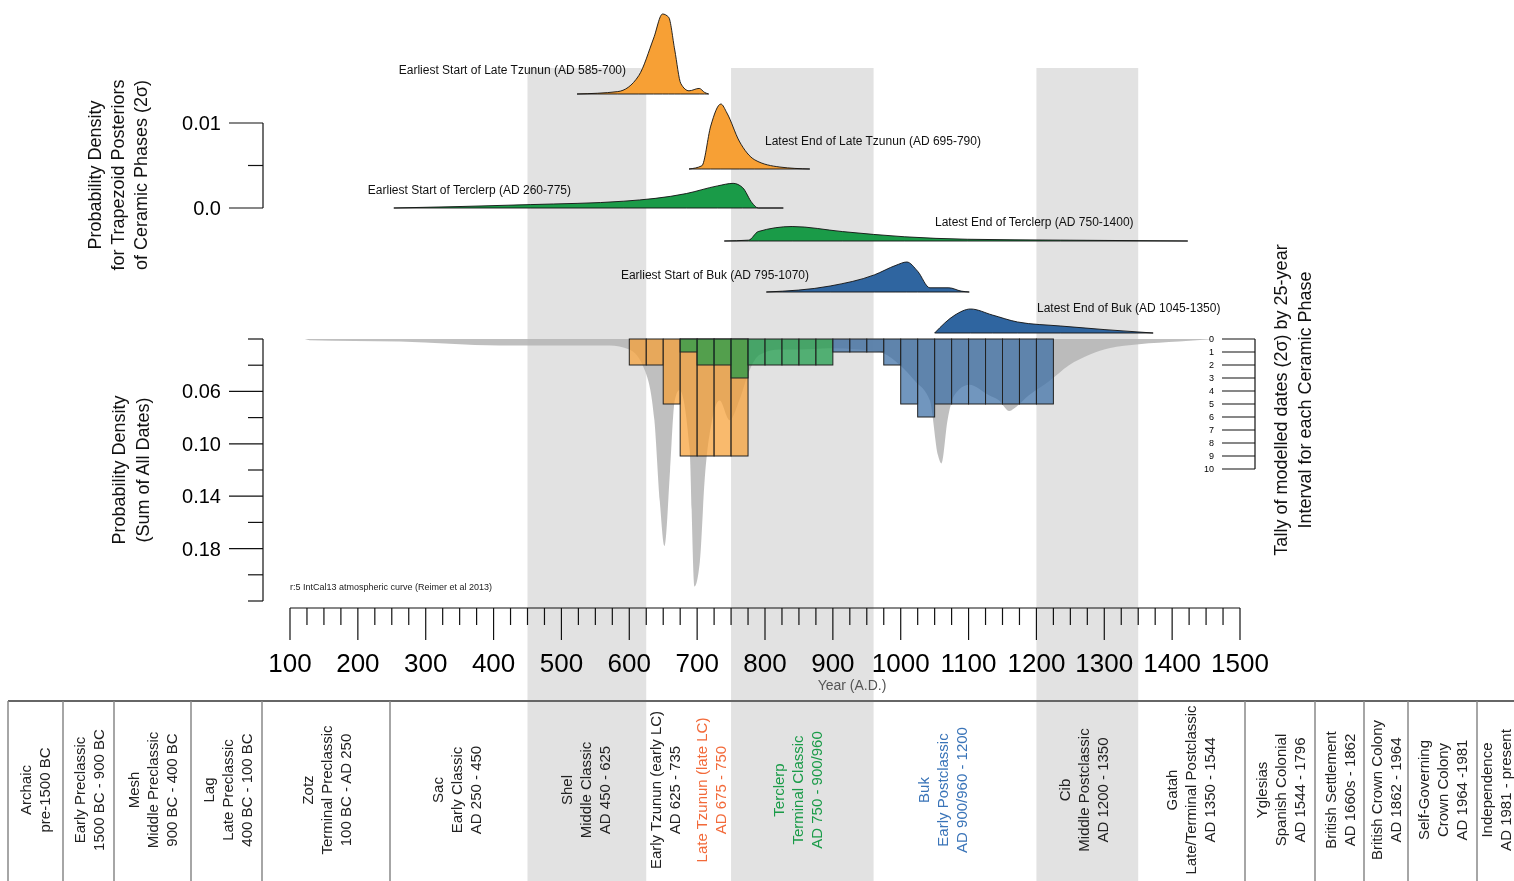  Describe the element at coordinates (1211, 430) in the screenshot. I see `y2-tick-label: 7` at that location.